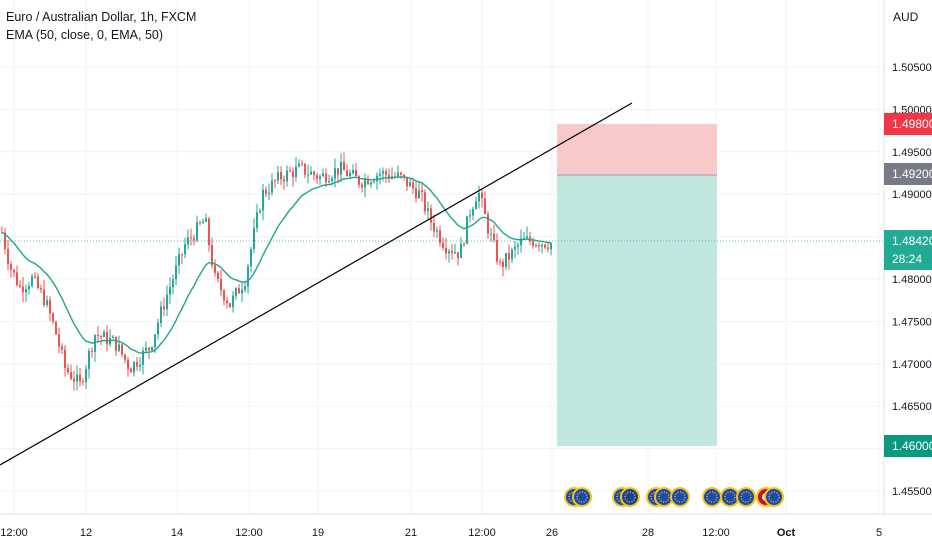 The height and width of the screenshot is (555, 932). What do you see at coordinates (786, 533) in the screenshot?
I see `time-axis-tick: Oct` at bounding box center [786, 533].